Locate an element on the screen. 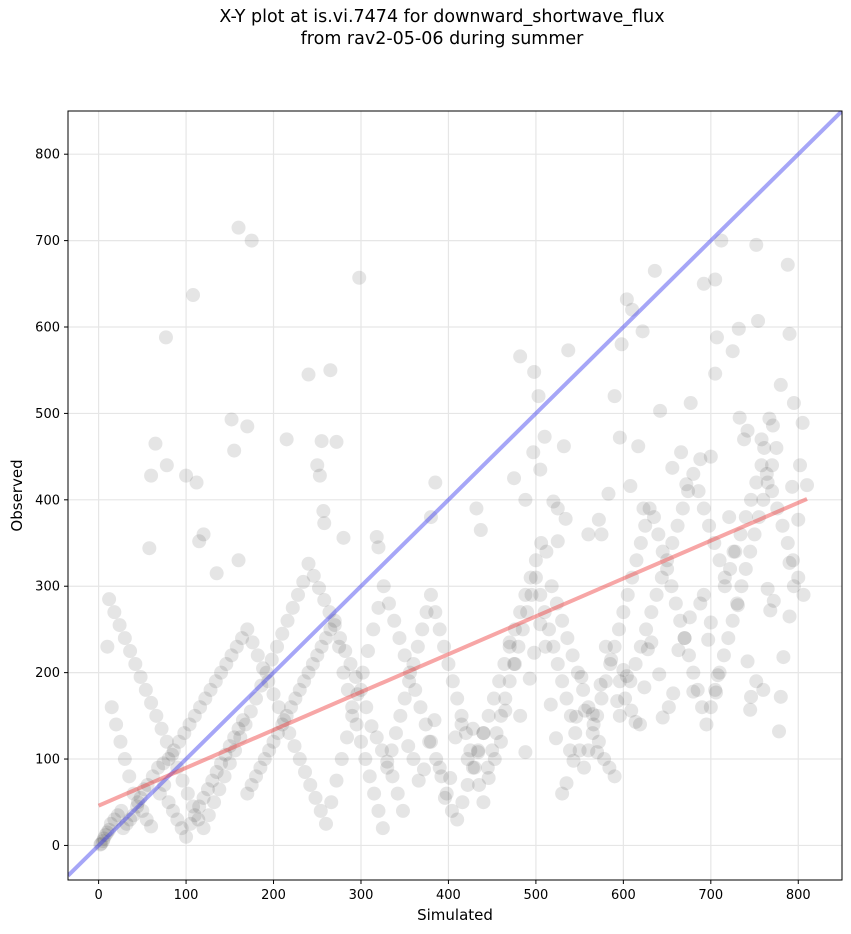 This screenshot has width=851, height=934. y-tick-label: 800 is located at coordinates (47, 155).